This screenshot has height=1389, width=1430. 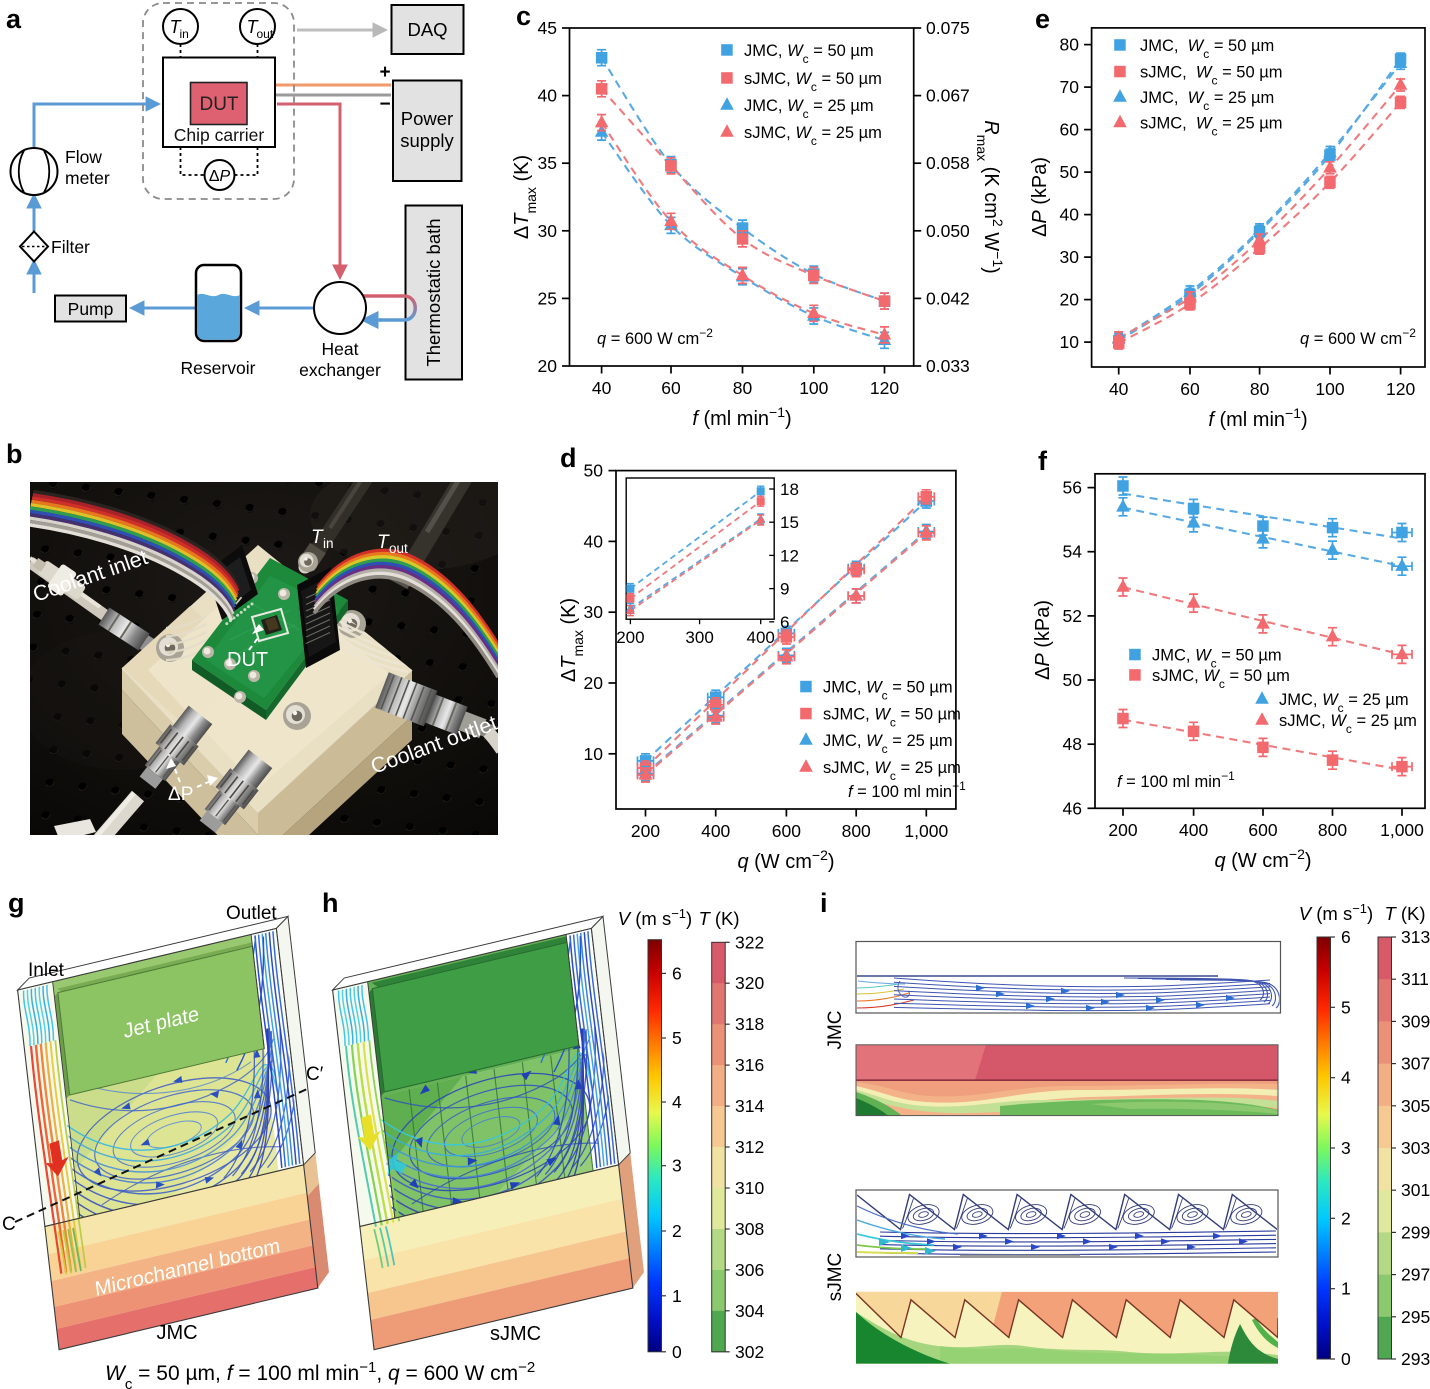 I want to click on svg-text: DAQ, so click(x=427, y=29).